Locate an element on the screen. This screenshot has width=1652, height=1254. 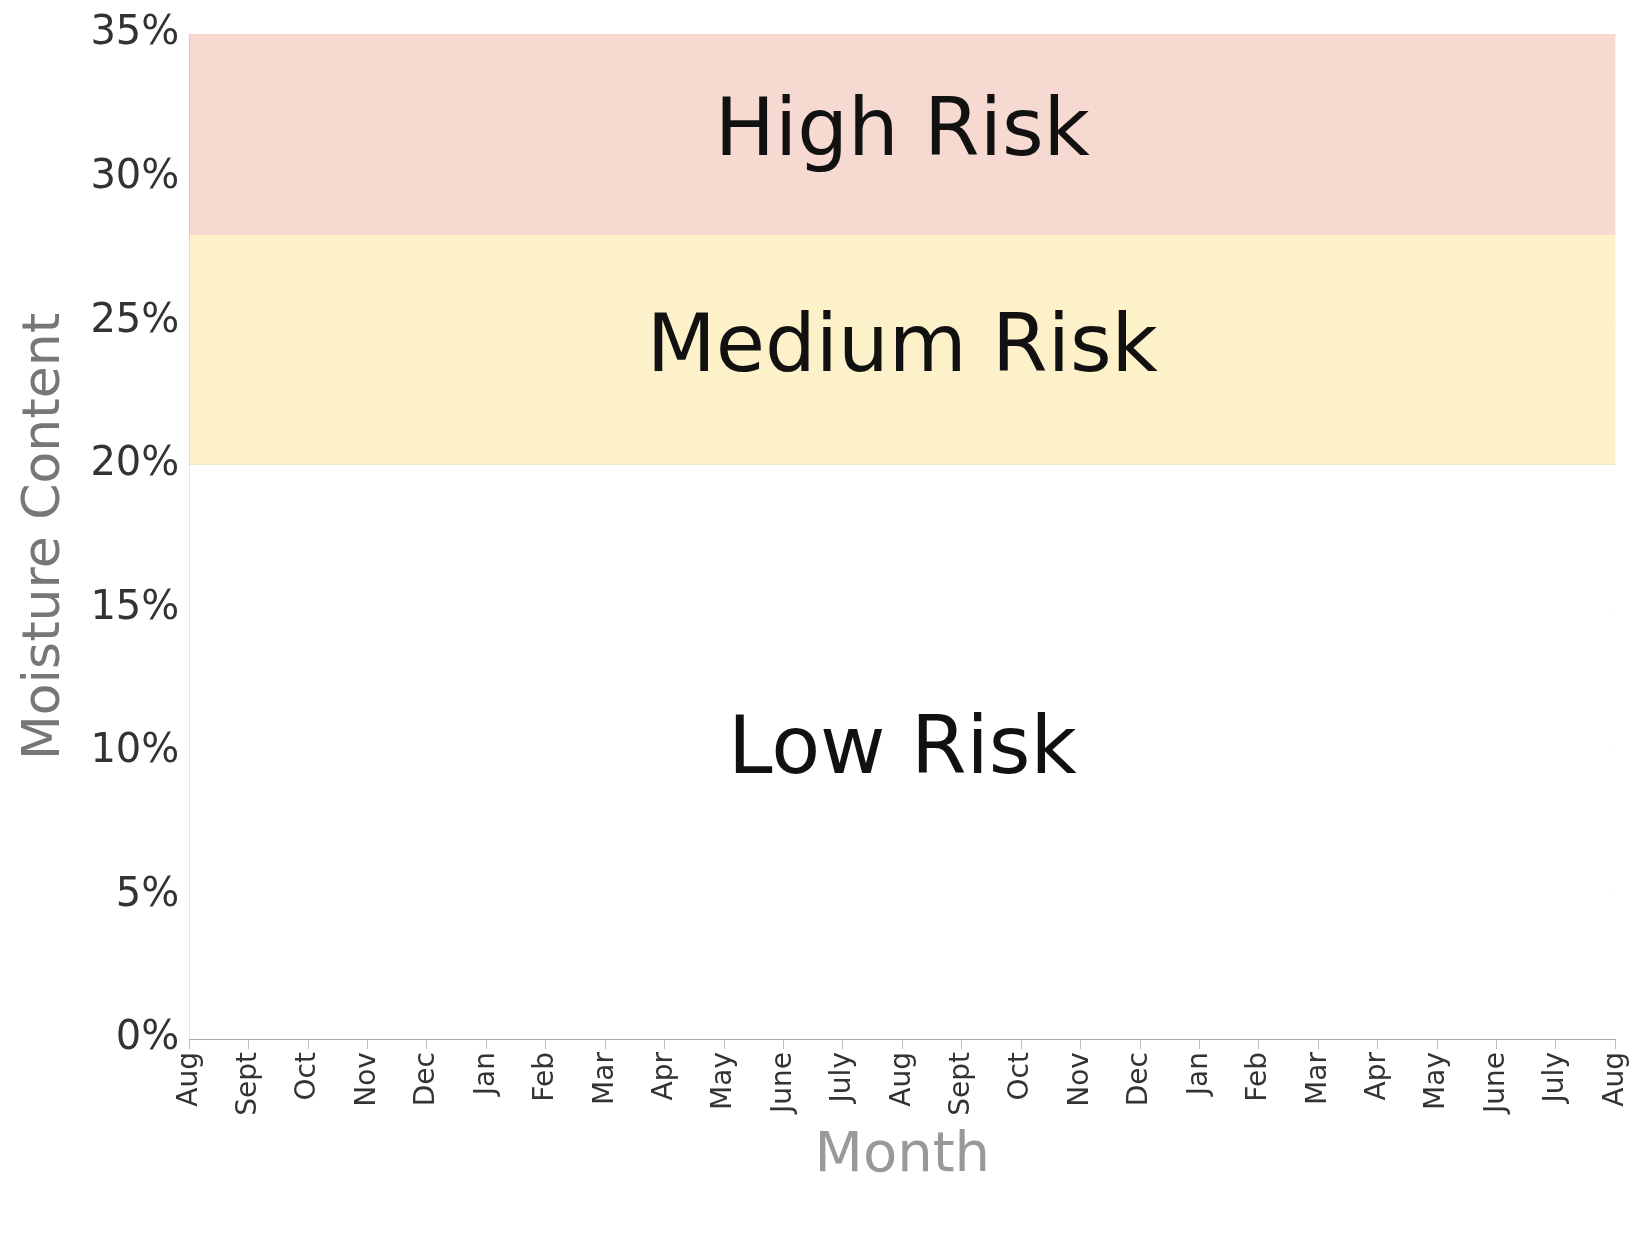
y-tick-label: 25% is located at coordinates (135, 317).